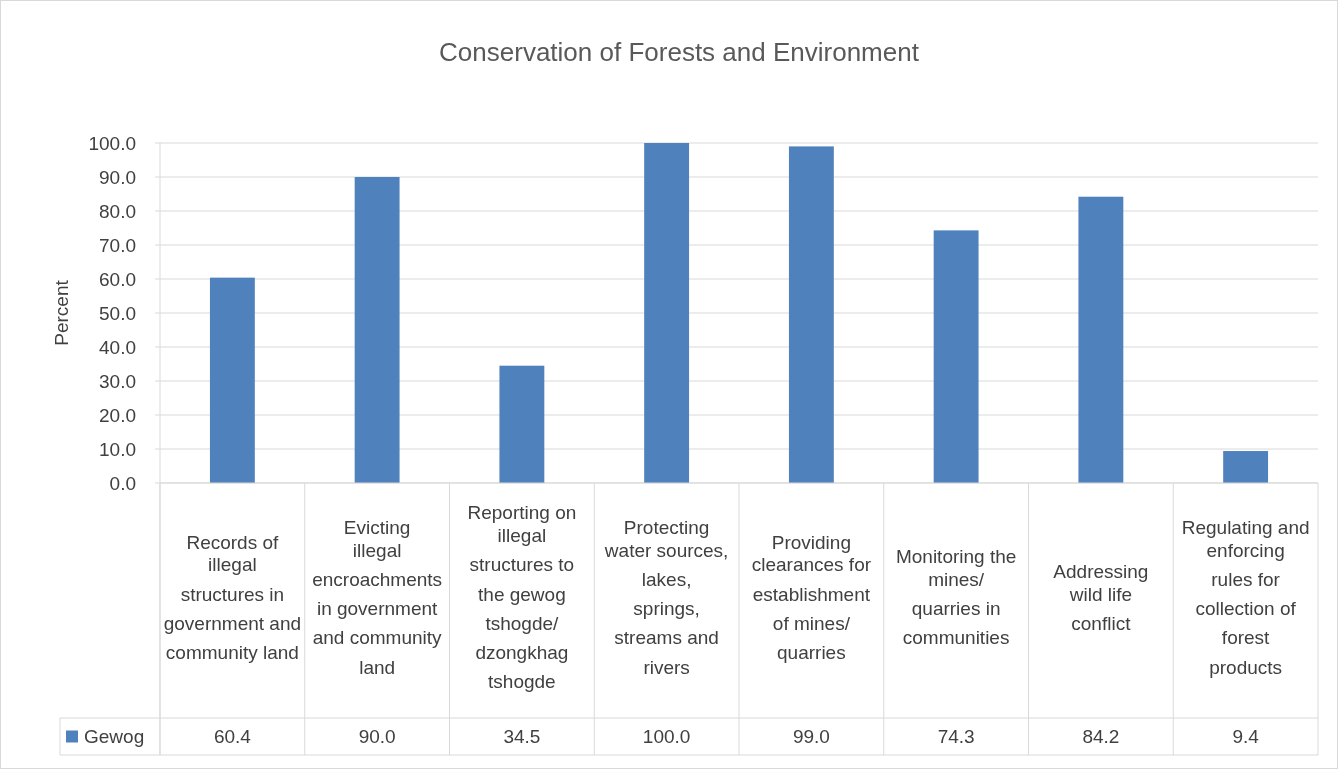 The height and width of the screenshot is (769, 1338). I want to click on y-tick-label: 0.0, so click(122, 483).